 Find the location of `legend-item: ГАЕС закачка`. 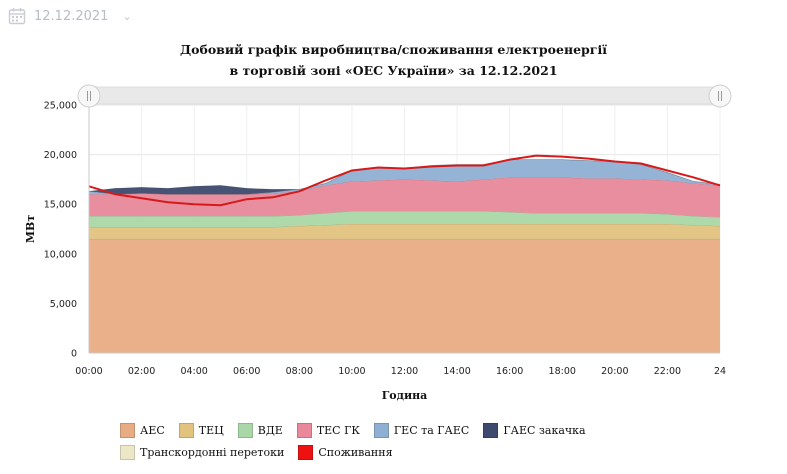

legend-item: ГАЕС закачка is located at coordinates (534, 430).